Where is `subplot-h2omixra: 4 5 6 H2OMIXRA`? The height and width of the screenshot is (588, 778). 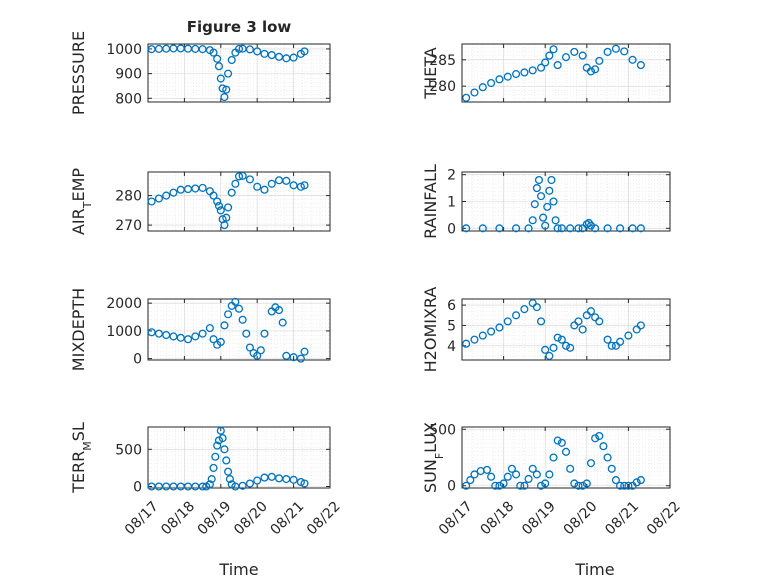
subplot-h2omixra: 4 5 6 H2OMIXRA is located at coordinates (546, 330).